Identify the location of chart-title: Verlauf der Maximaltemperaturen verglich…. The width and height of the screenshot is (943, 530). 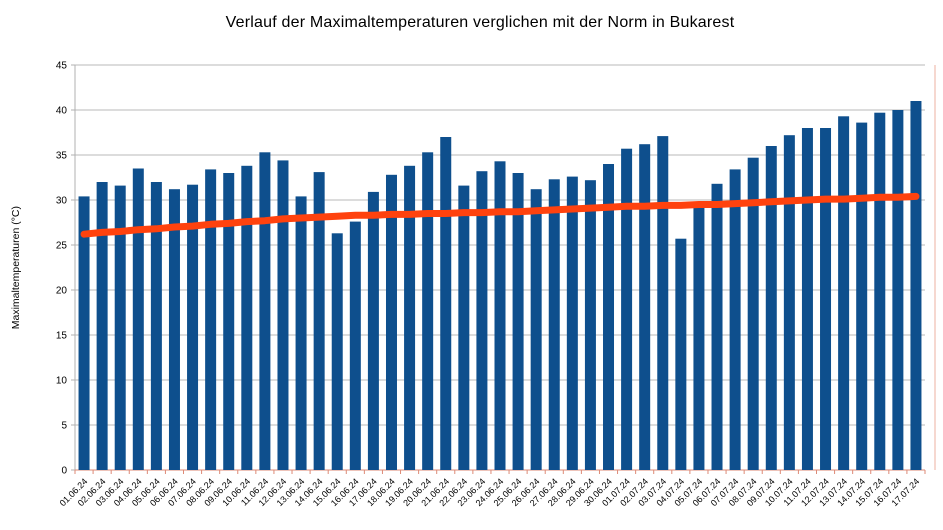
(480, 22).